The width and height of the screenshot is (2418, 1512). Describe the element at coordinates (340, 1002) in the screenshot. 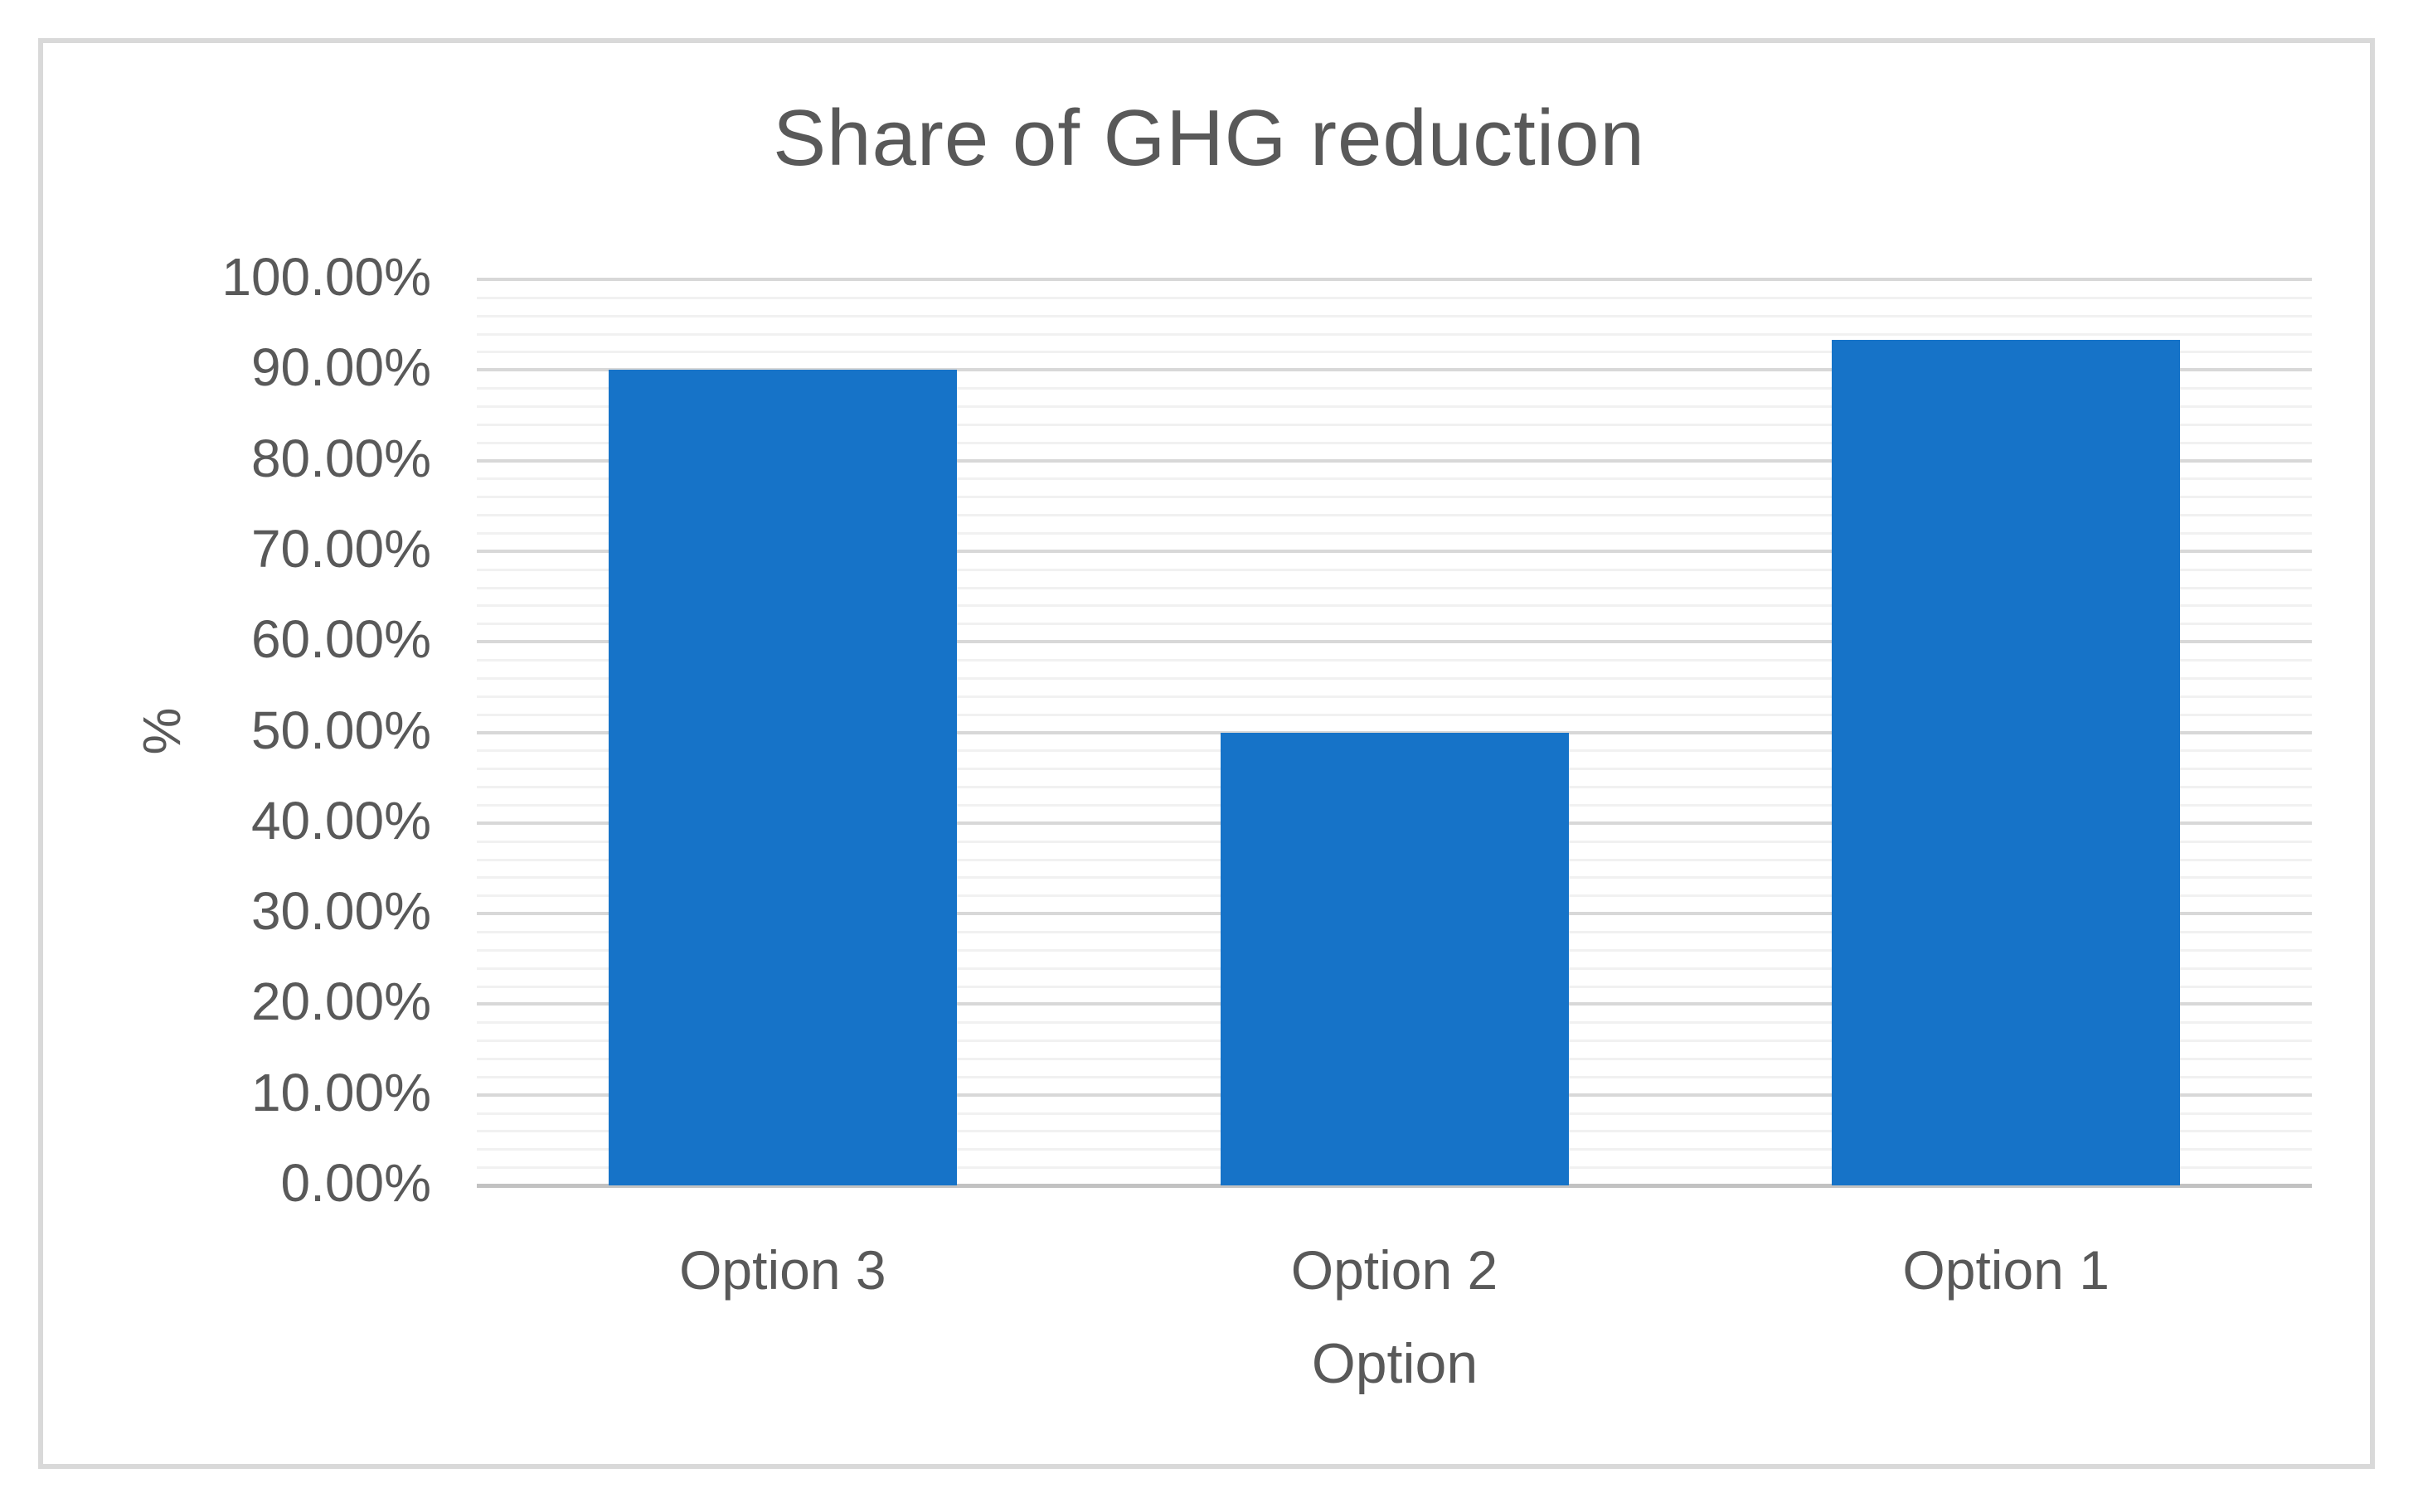

I see `y-tick-label: 20.00%` at that location.